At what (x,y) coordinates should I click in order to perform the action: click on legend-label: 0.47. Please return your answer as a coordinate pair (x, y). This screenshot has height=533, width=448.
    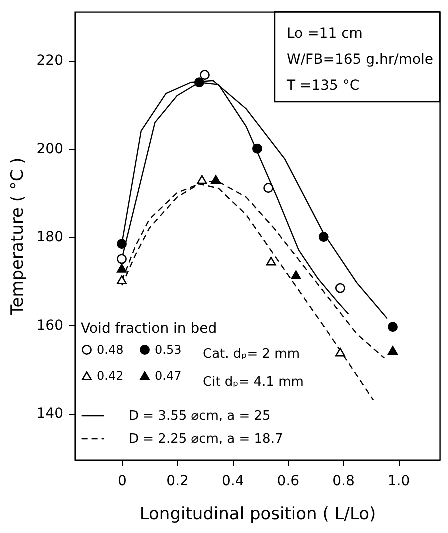
    Looking at the image, I should click on (168, 376).